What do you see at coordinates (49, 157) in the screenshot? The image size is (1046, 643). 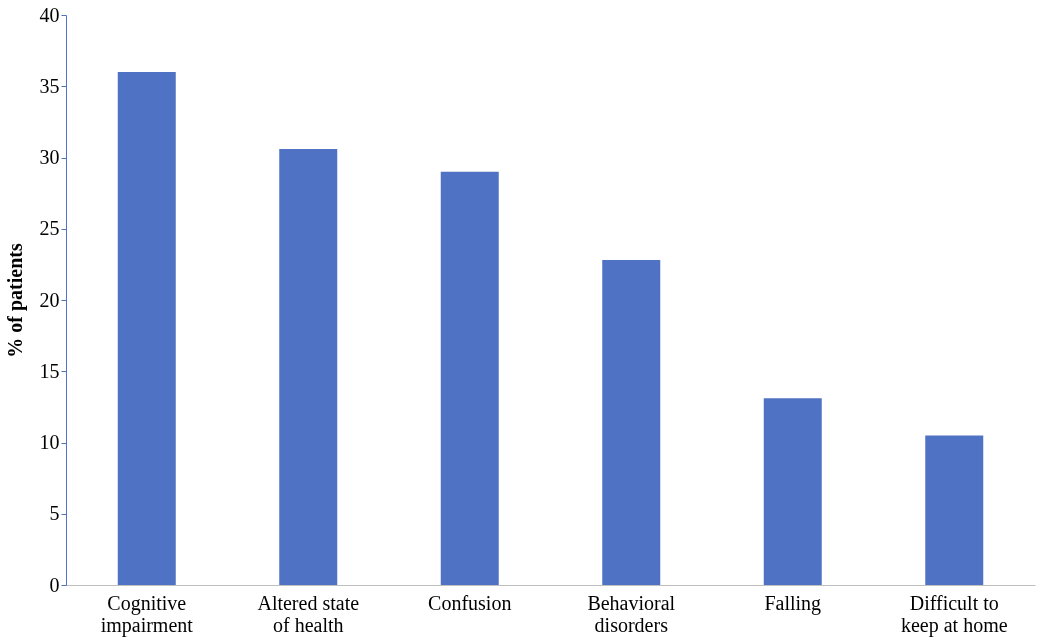 I see `y-tick-label: 30` at bounding box center [49, 157].